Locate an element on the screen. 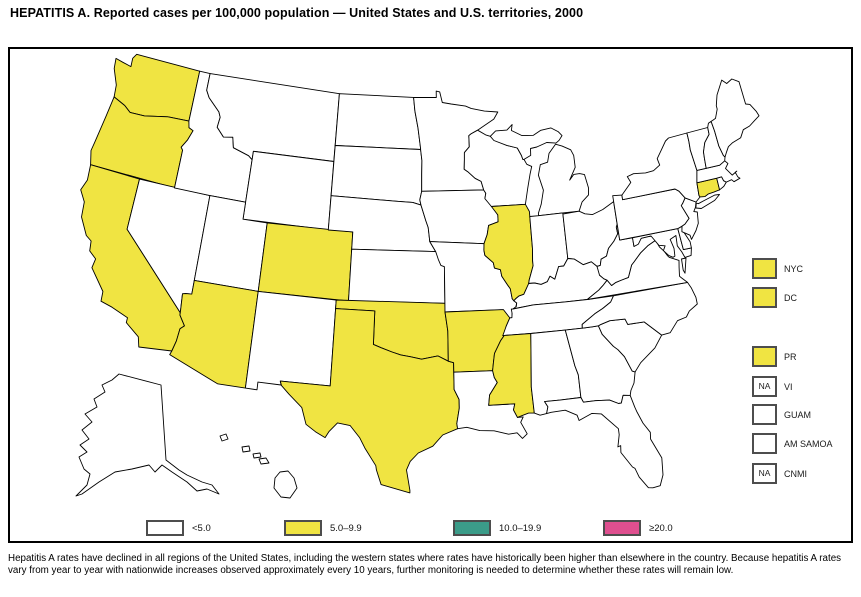 The image size is (861, 597). territory-label: PR is located at coordinates (790, 356).